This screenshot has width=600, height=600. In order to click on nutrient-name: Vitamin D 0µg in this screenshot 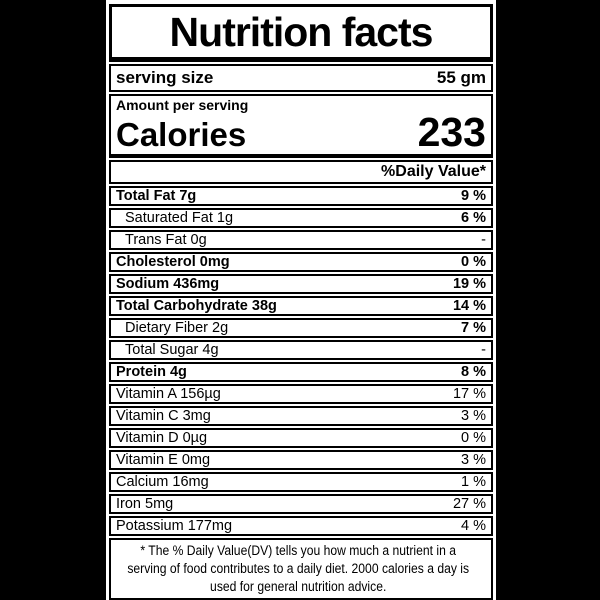, I will do `click(162, 437)`.